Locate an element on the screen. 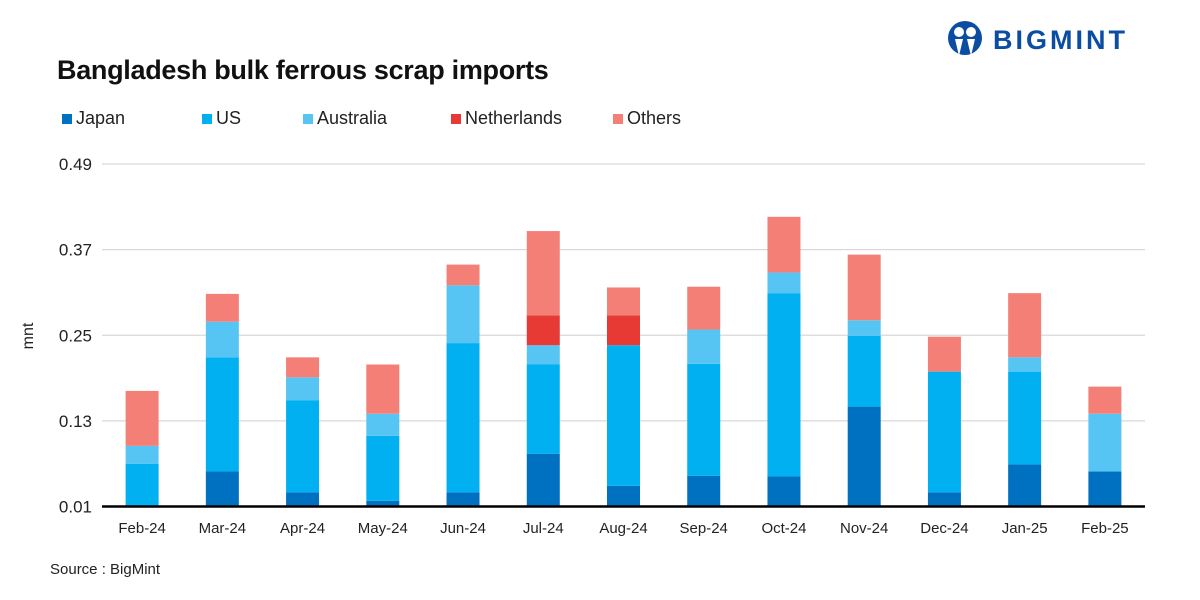 Image resolution: width=1200 pixels, height=600 pixels. x-tick-label: Sep-24 is located at coordinates (704, 528).